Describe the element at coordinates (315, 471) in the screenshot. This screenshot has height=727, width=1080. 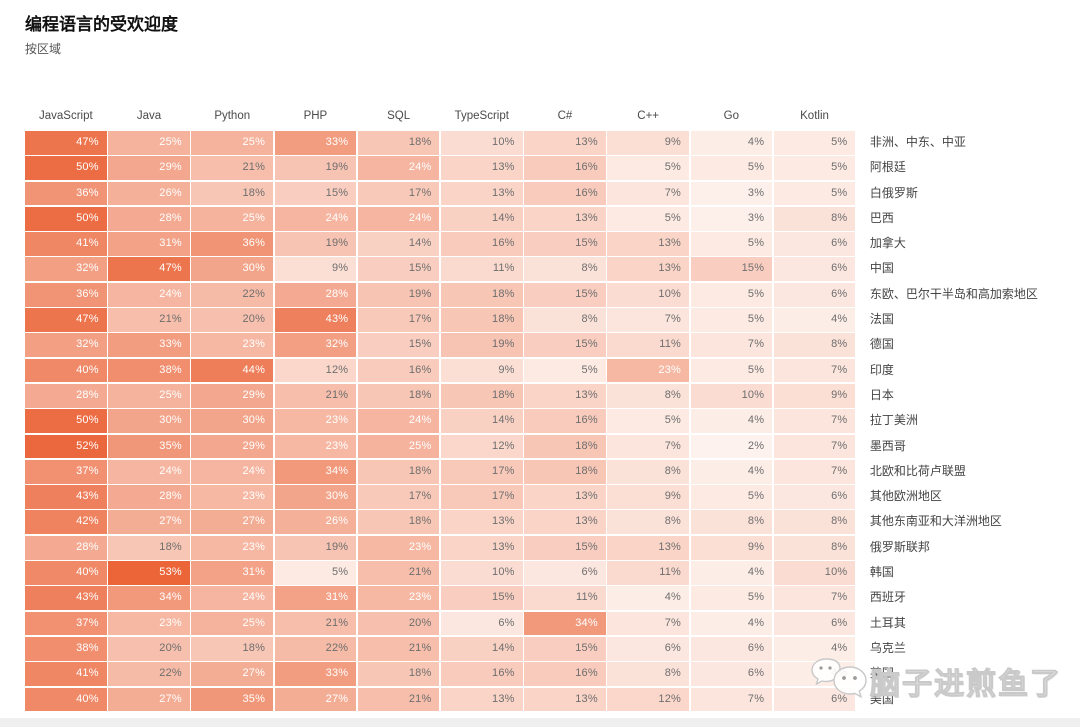
I see `heatmap-cell: 34%` at that location.